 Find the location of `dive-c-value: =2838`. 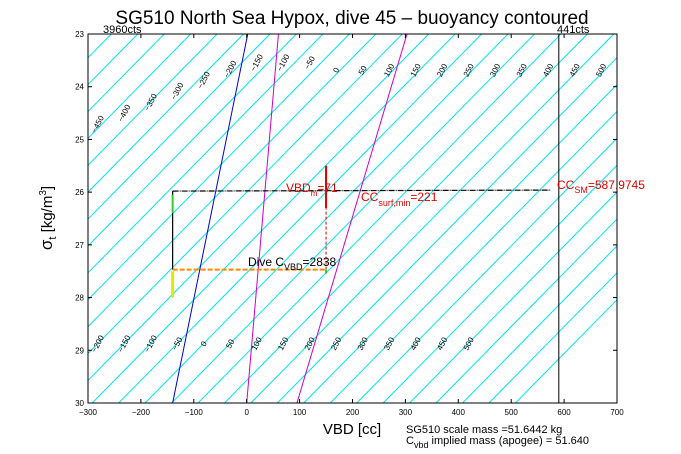

dive-c-value: =2838 is located at coordinates (320, 262).